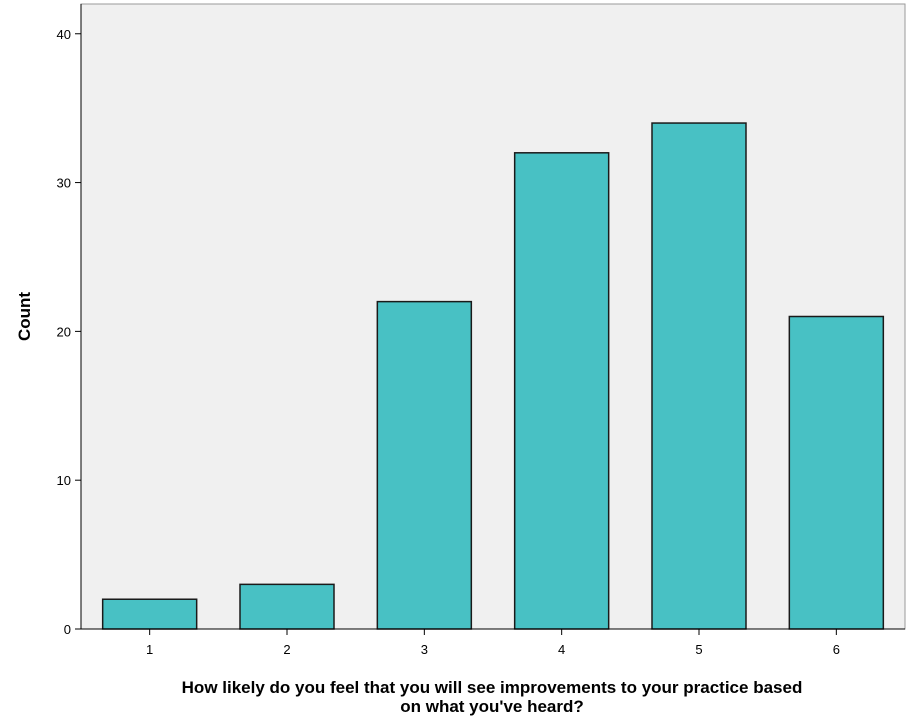 Image resolution: width=909 pixels, height=718 pixels. I want to click on x-tick-label: 6, so click(836, 649).